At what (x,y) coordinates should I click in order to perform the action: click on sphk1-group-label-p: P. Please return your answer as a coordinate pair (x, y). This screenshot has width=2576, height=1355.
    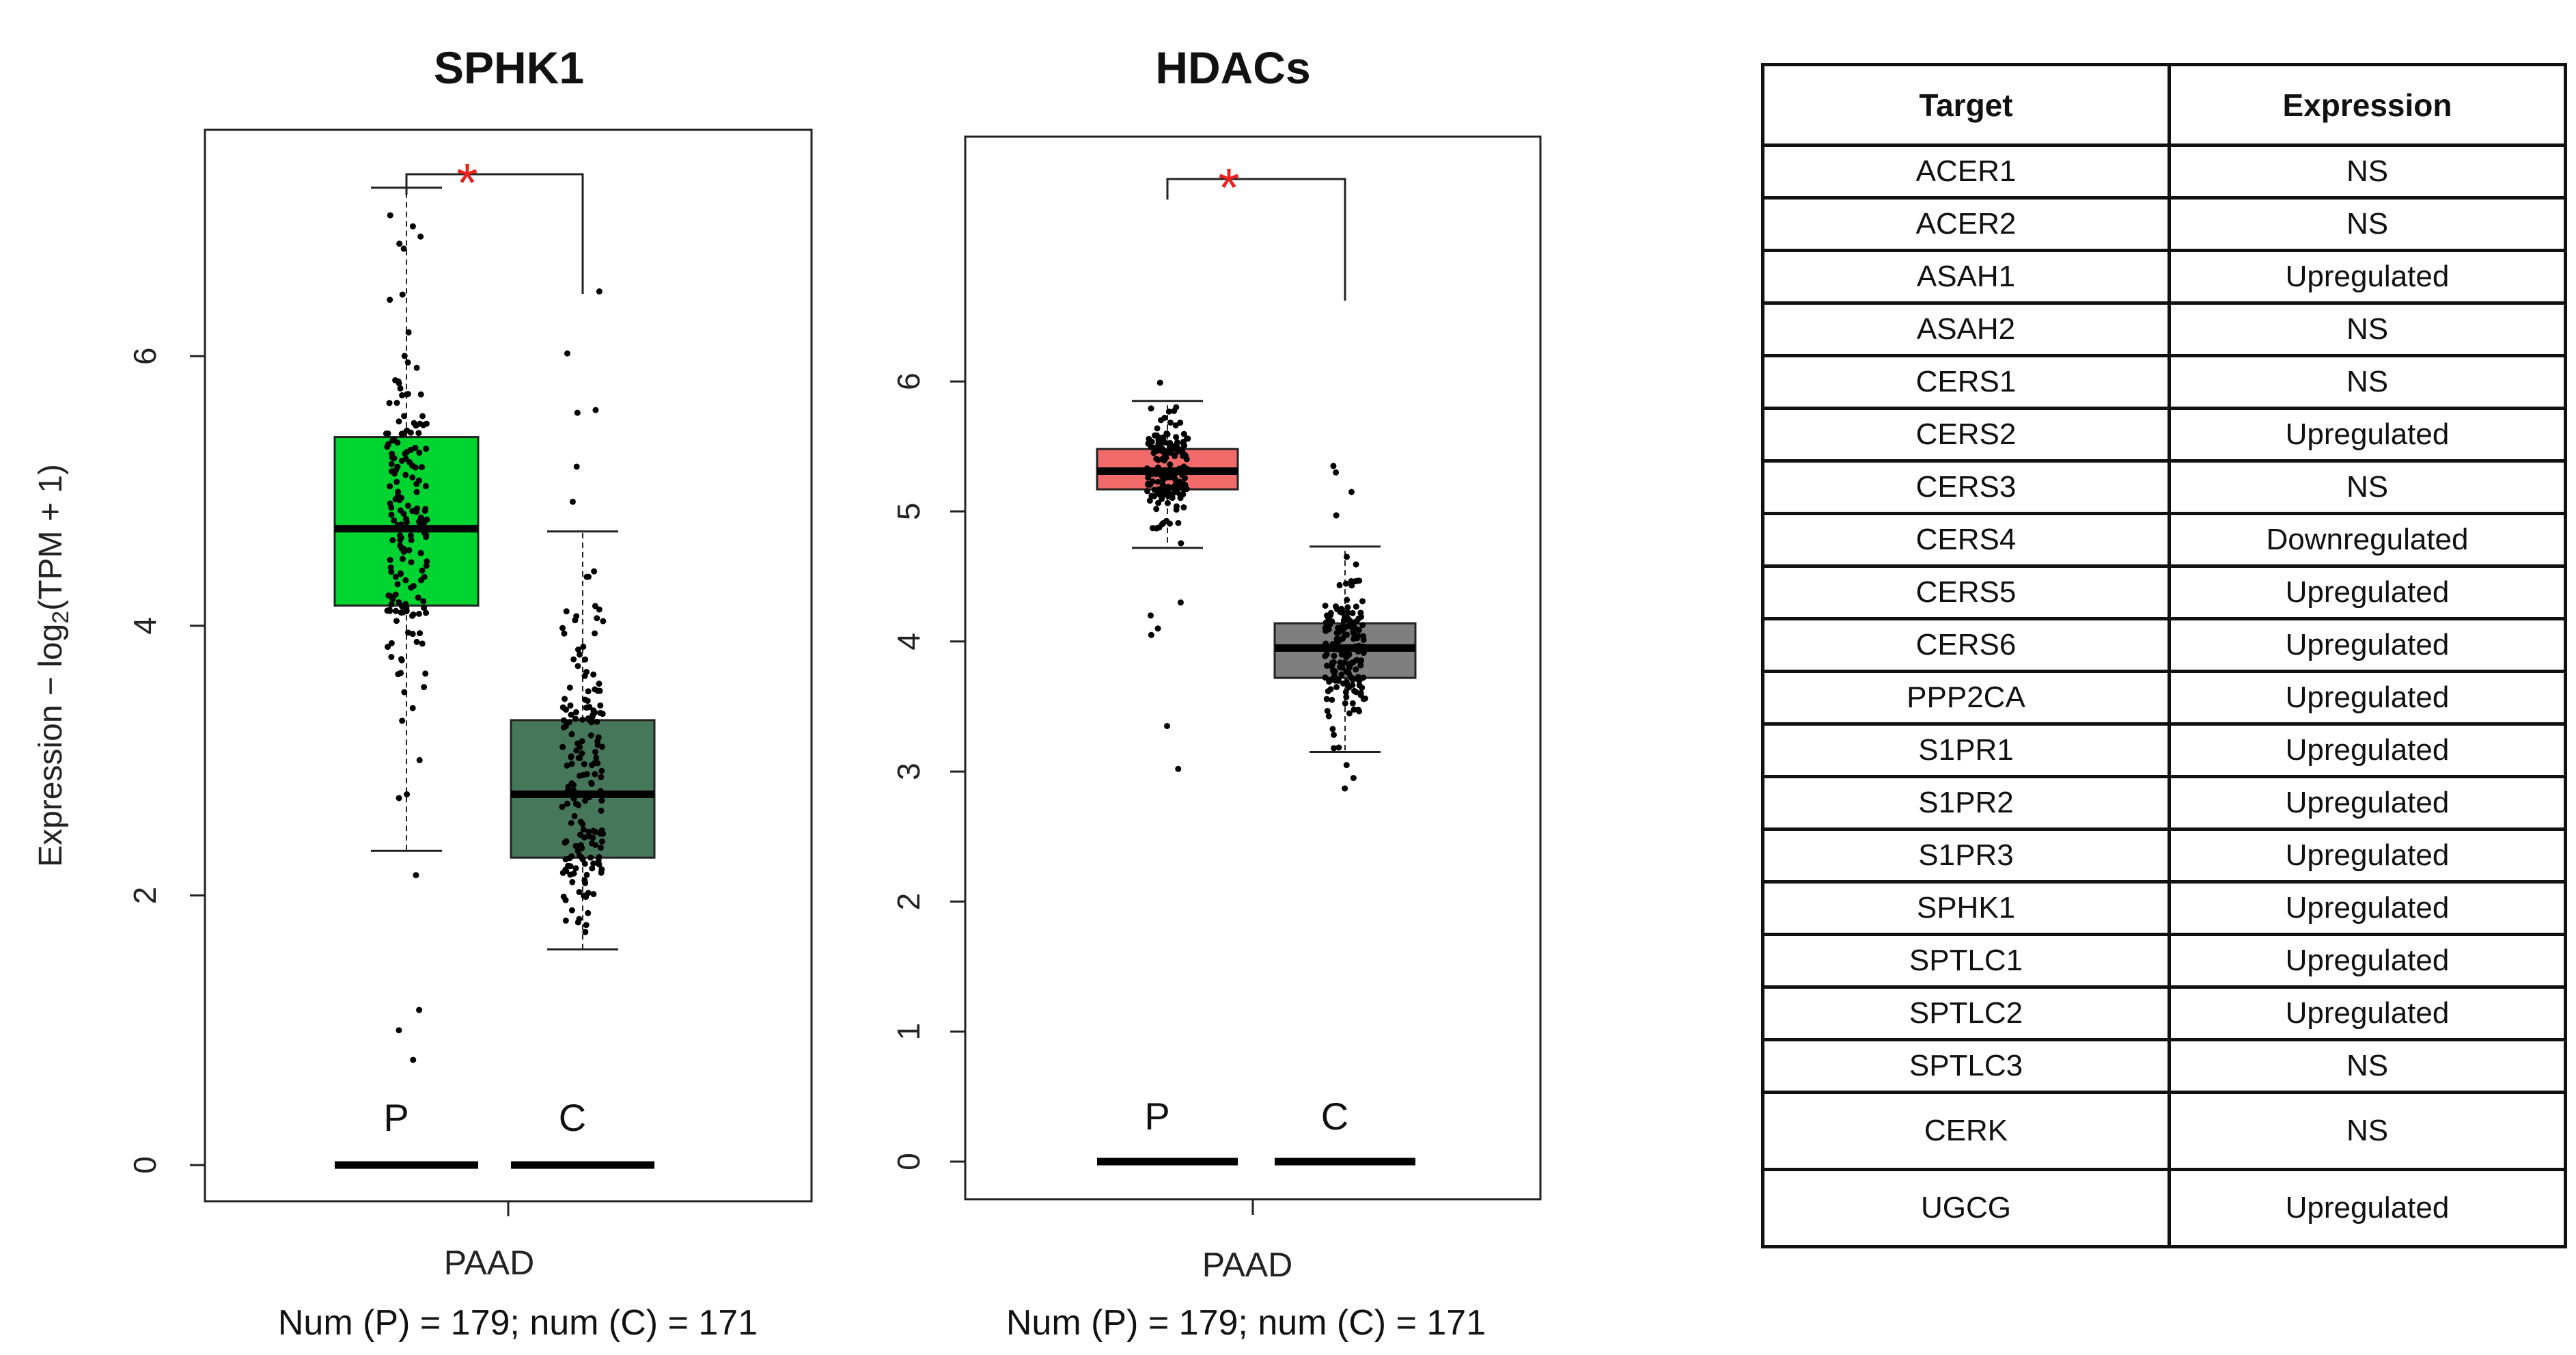
    Looking at the image, I should click on (396, 1117).